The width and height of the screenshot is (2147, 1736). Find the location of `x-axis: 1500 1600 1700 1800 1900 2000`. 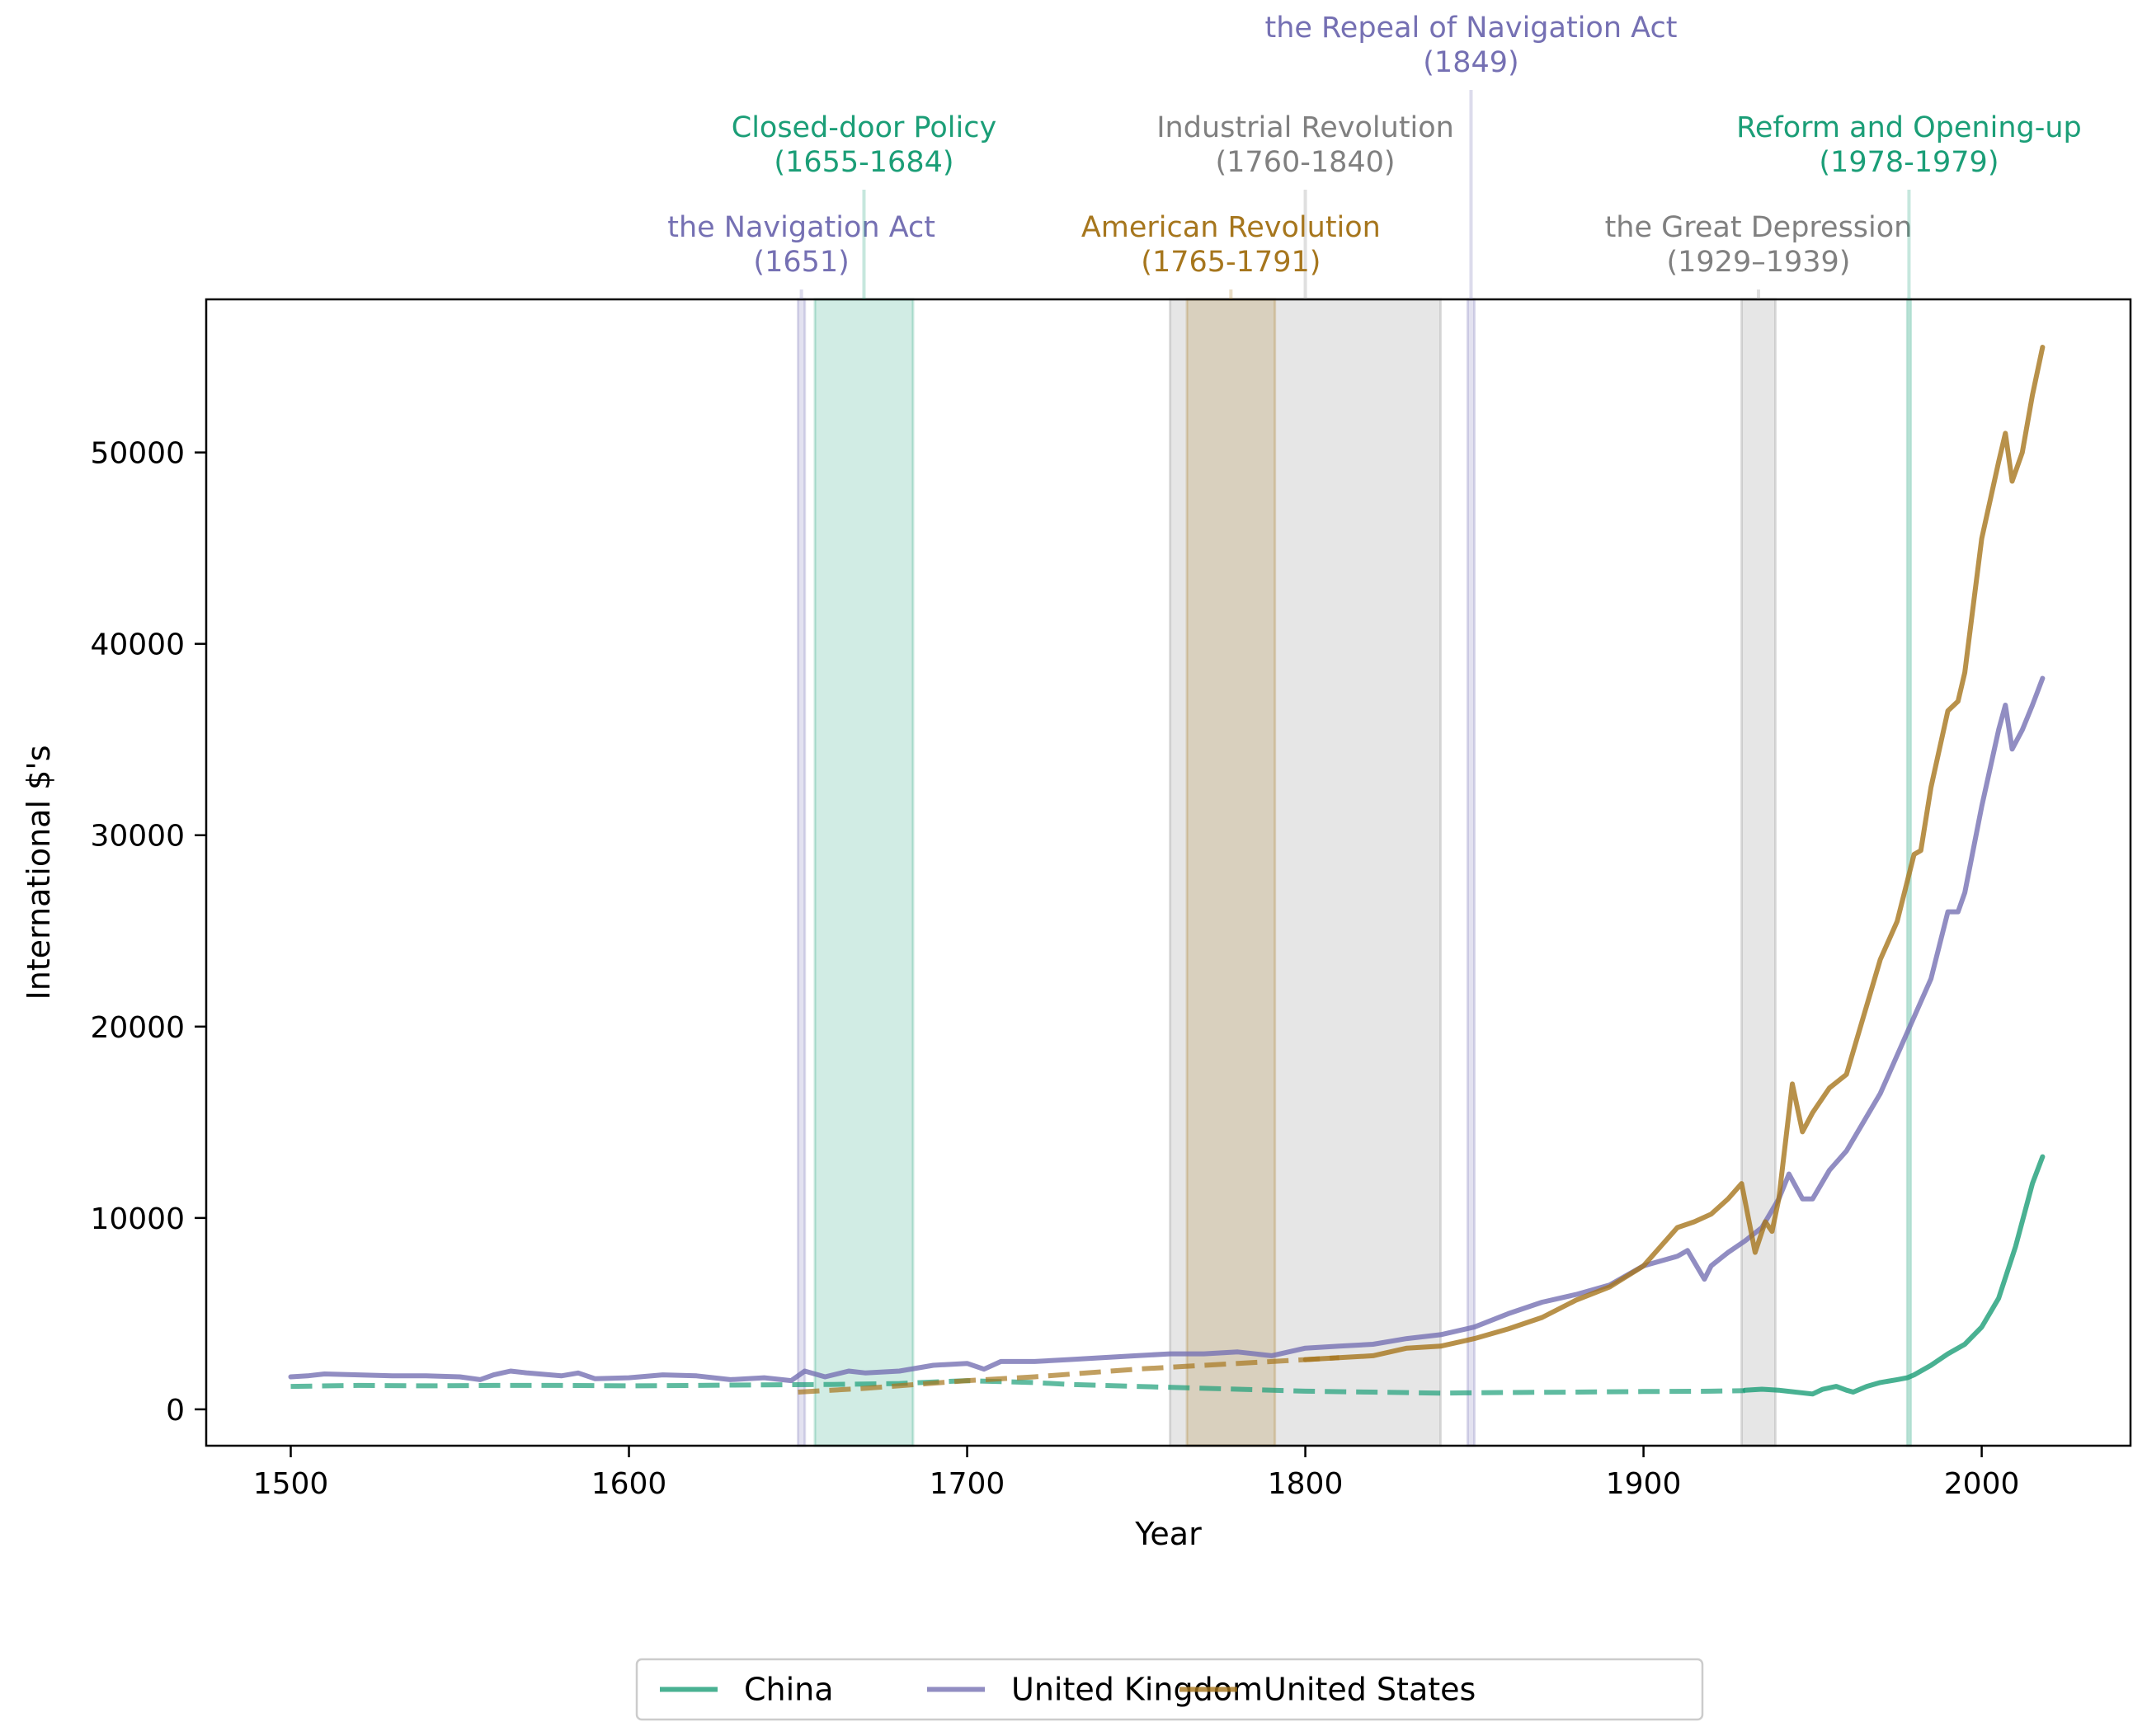

x-axis: 1500 1600 1700 1800 1900 2000 is located at coordinates (1136, 1473).